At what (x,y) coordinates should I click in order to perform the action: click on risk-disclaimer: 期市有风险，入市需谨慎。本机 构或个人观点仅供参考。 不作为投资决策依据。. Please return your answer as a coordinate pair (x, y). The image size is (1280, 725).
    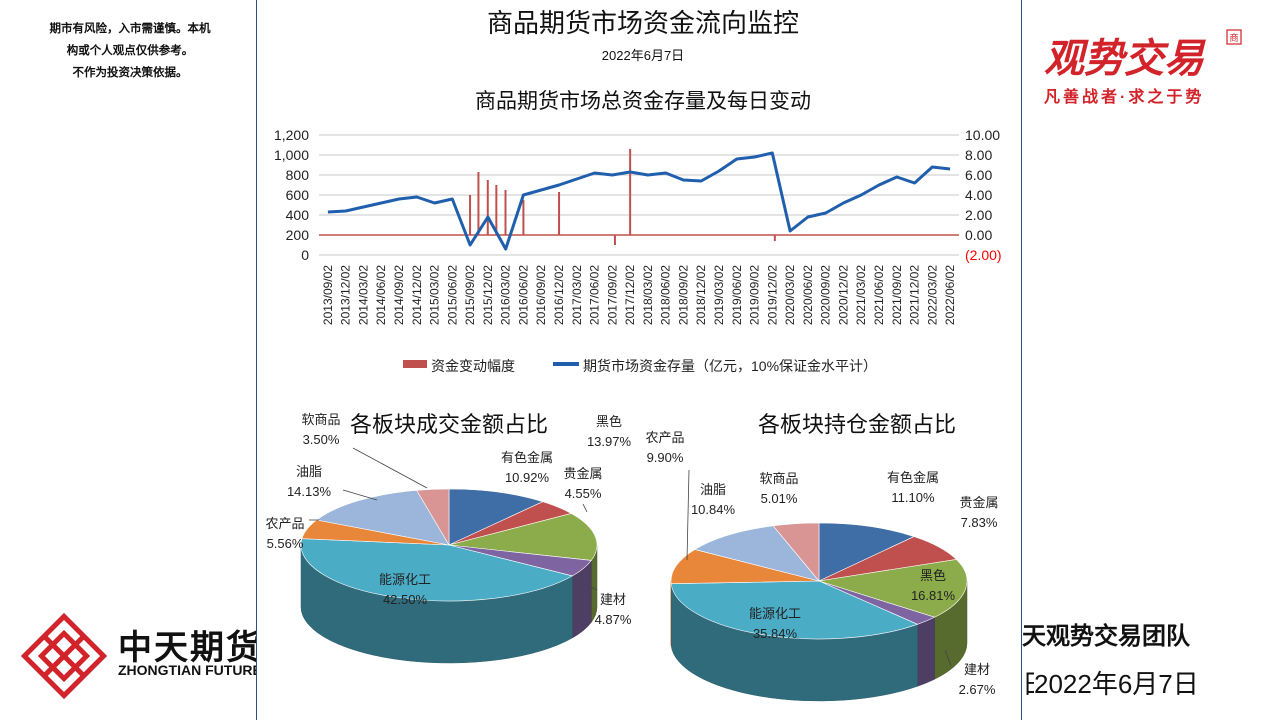
    Looking at the image, I should click on (130, 51).